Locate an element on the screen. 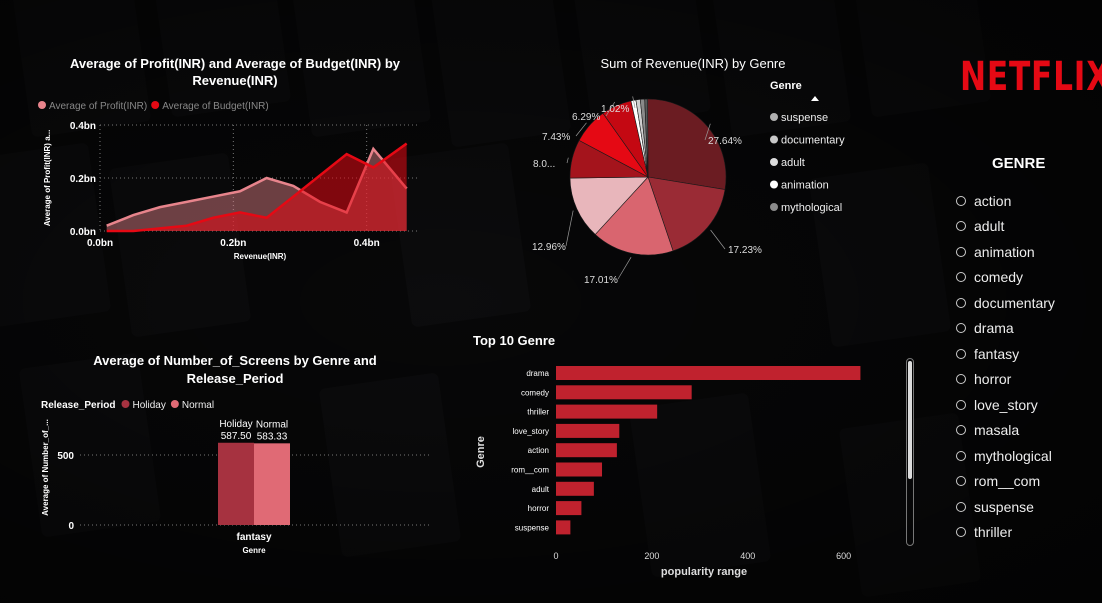 This screenshot has width=1102, height=603. legend-label: Average of Profit(INR) is located at coordinates (98, 106).